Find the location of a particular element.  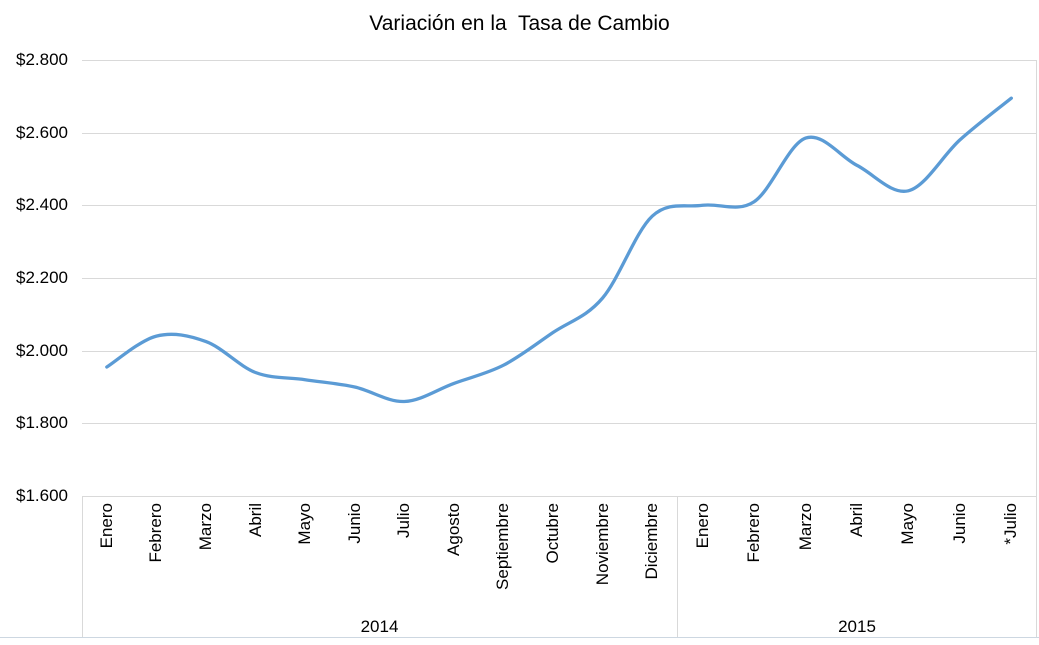

y-axis-tick-label: $2.200 is located at coordinates (42, 277).